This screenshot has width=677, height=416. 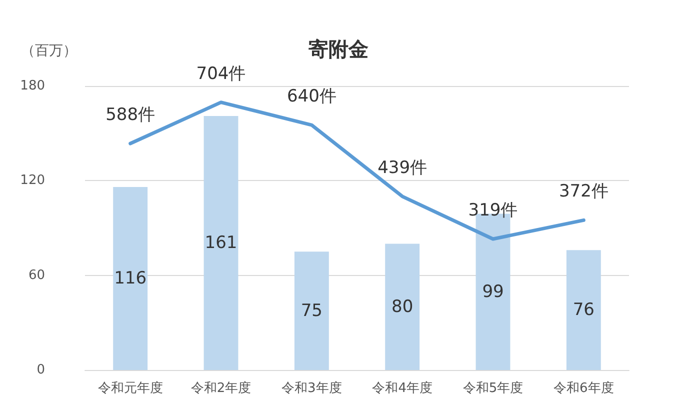 What do you see at coordinates (49, 51) in the screenshot?
I see `y-axis-title: （百万）` at bounding box center [49, 51].